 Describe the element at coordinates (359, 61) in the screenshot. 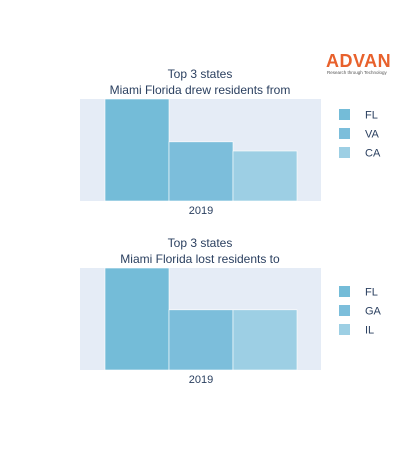

I see `logo-wordmark: ADVAN` at that location.